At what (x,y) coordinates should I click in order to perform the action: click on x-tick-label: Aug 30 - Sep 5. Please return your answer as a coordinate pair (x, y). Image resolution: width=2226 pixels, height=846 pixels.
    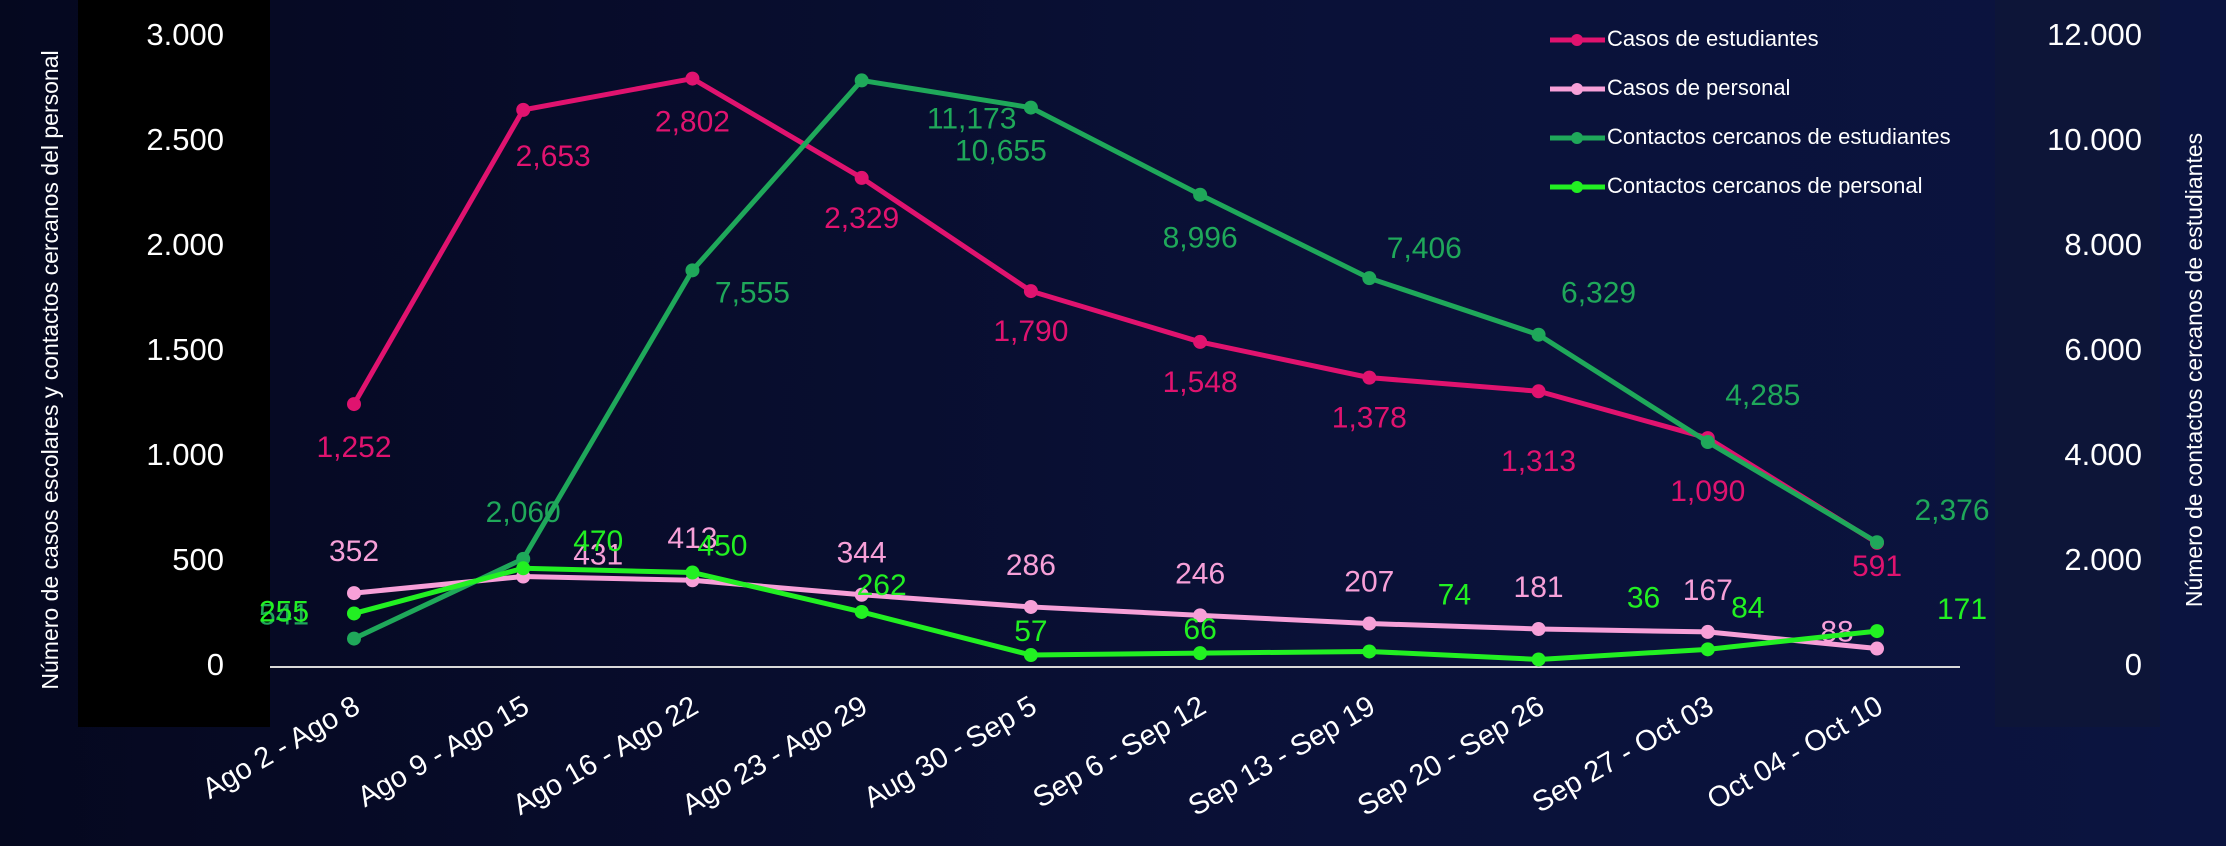
    Looking at the image, I should click on (951, 752).